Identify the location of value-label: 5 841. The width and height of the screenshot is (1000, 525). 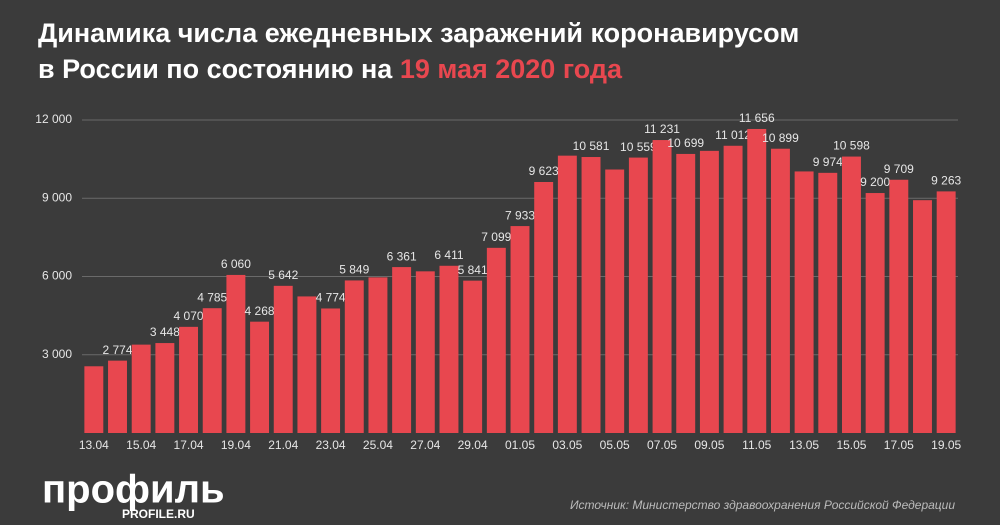
(473, 270).